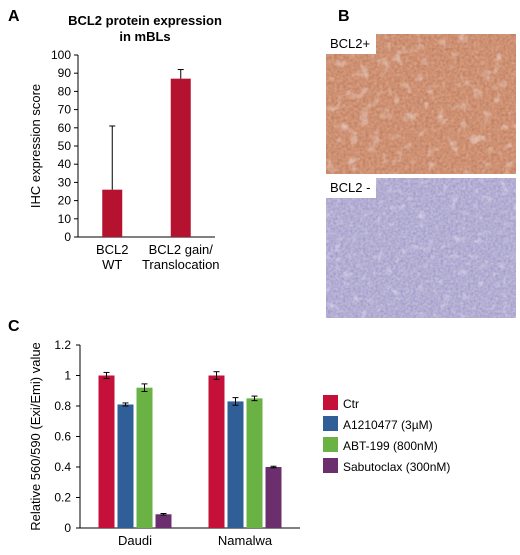 Image resolution: width=520 pixels, height=555 pixels. Describe the element at coordinates (181, 264) in the screenshot. I see `chart-a-x-tick-label: Translocation` at that location.